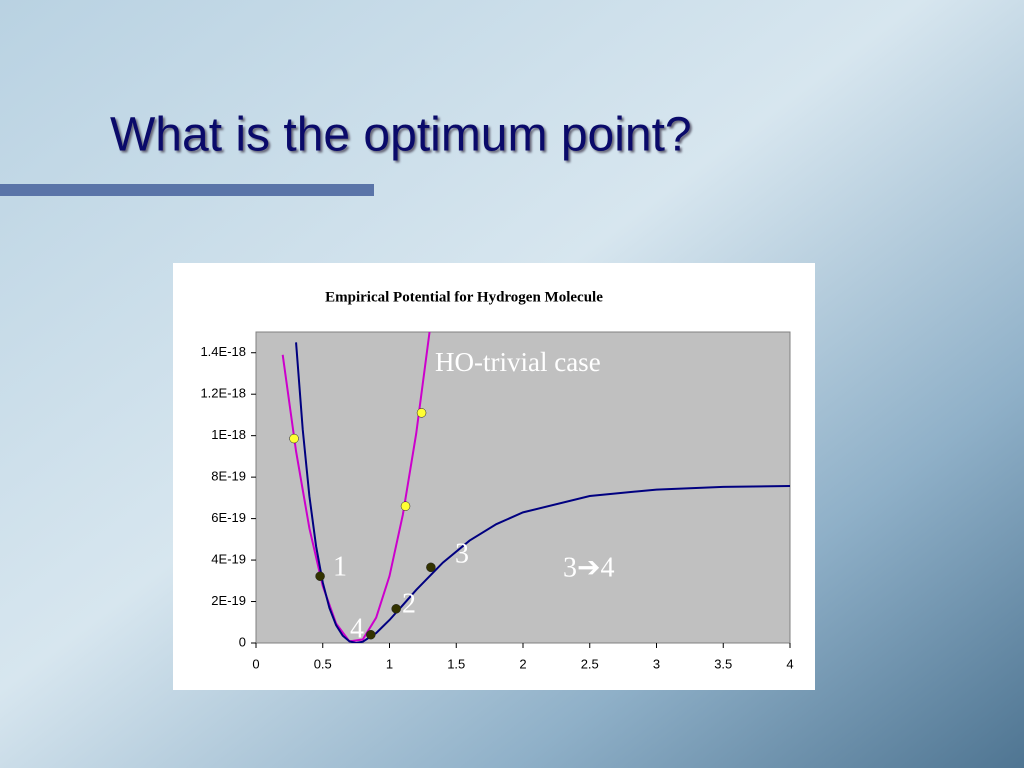 Image resolution: width=1024 pixels, height=773 pixels. Describe the element at coordinates (228, 559) in the screenshot. I see `y-tick-label: 4E-19` at that location.